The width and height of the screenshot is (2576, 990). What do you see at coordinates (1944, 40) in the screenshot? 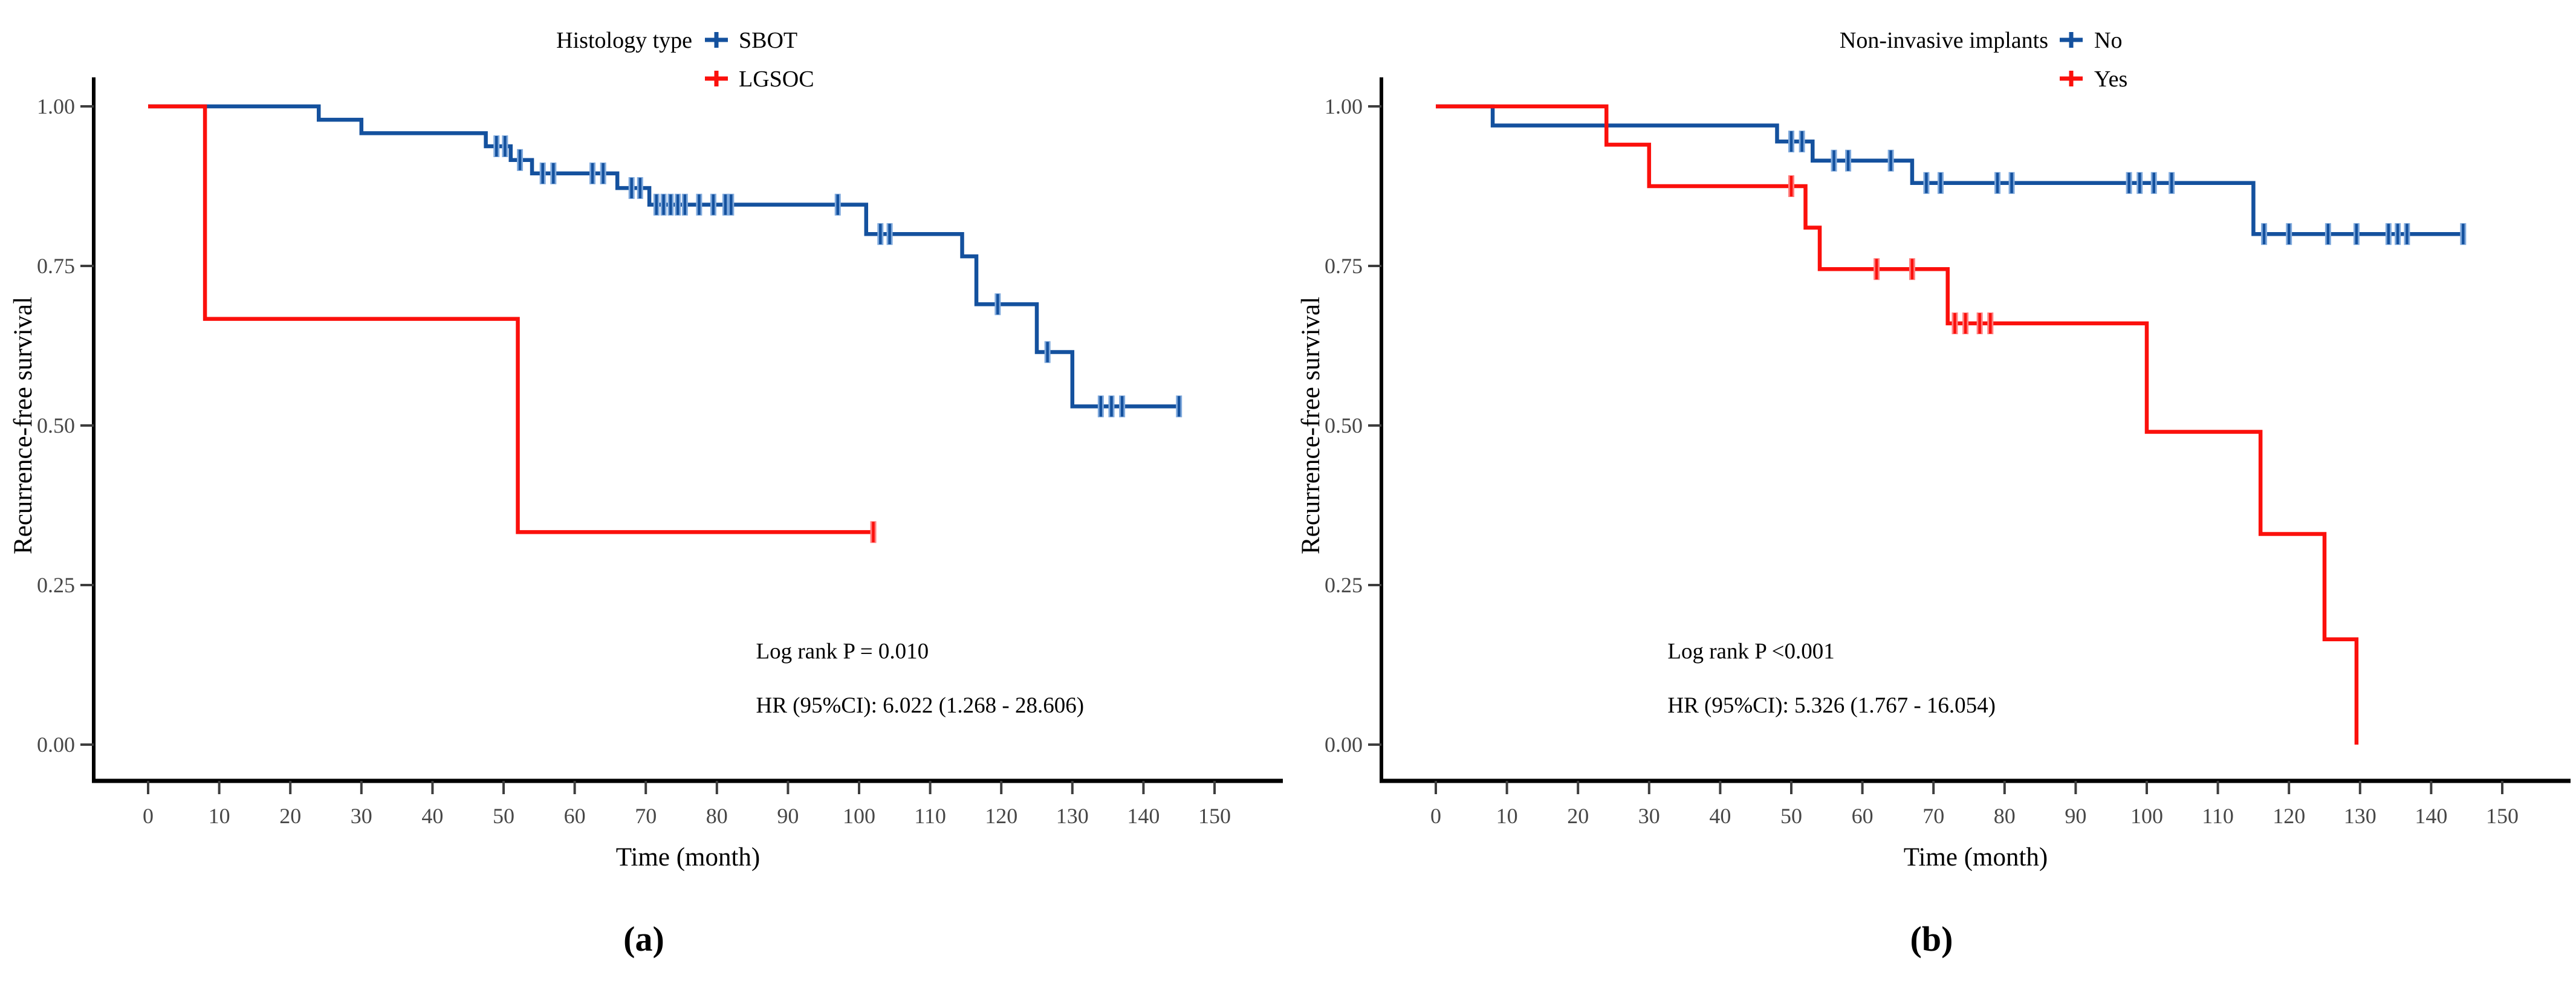
I see `legend-title: Non-invasive implants` at bounding box center [1944, 40].